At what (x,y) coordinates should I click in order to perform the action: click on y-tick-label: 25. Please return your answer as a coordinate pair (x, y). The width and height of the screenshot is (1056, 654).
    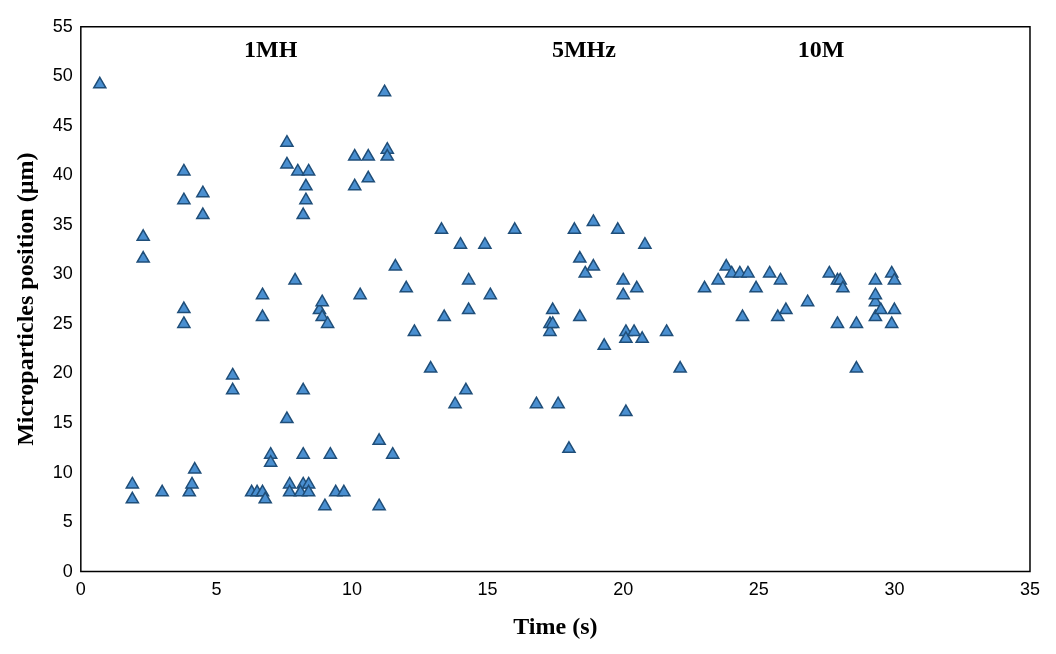
    Looking at the image, I should click on (62, 322).